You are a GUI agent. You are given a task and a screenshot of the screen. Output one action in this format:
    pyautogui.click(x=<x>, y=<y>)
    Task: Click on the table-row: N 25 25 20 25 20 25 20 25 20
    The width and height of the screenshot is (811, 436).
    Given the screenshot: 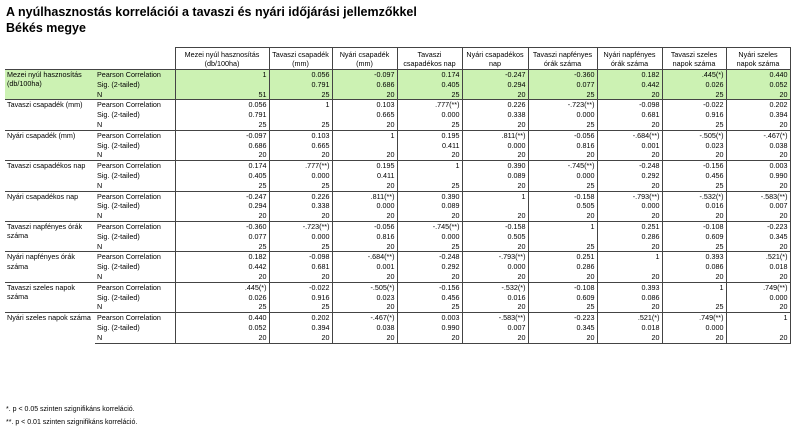 What is the action you would take?
    pyautogui.click(x=398, y=125)
    